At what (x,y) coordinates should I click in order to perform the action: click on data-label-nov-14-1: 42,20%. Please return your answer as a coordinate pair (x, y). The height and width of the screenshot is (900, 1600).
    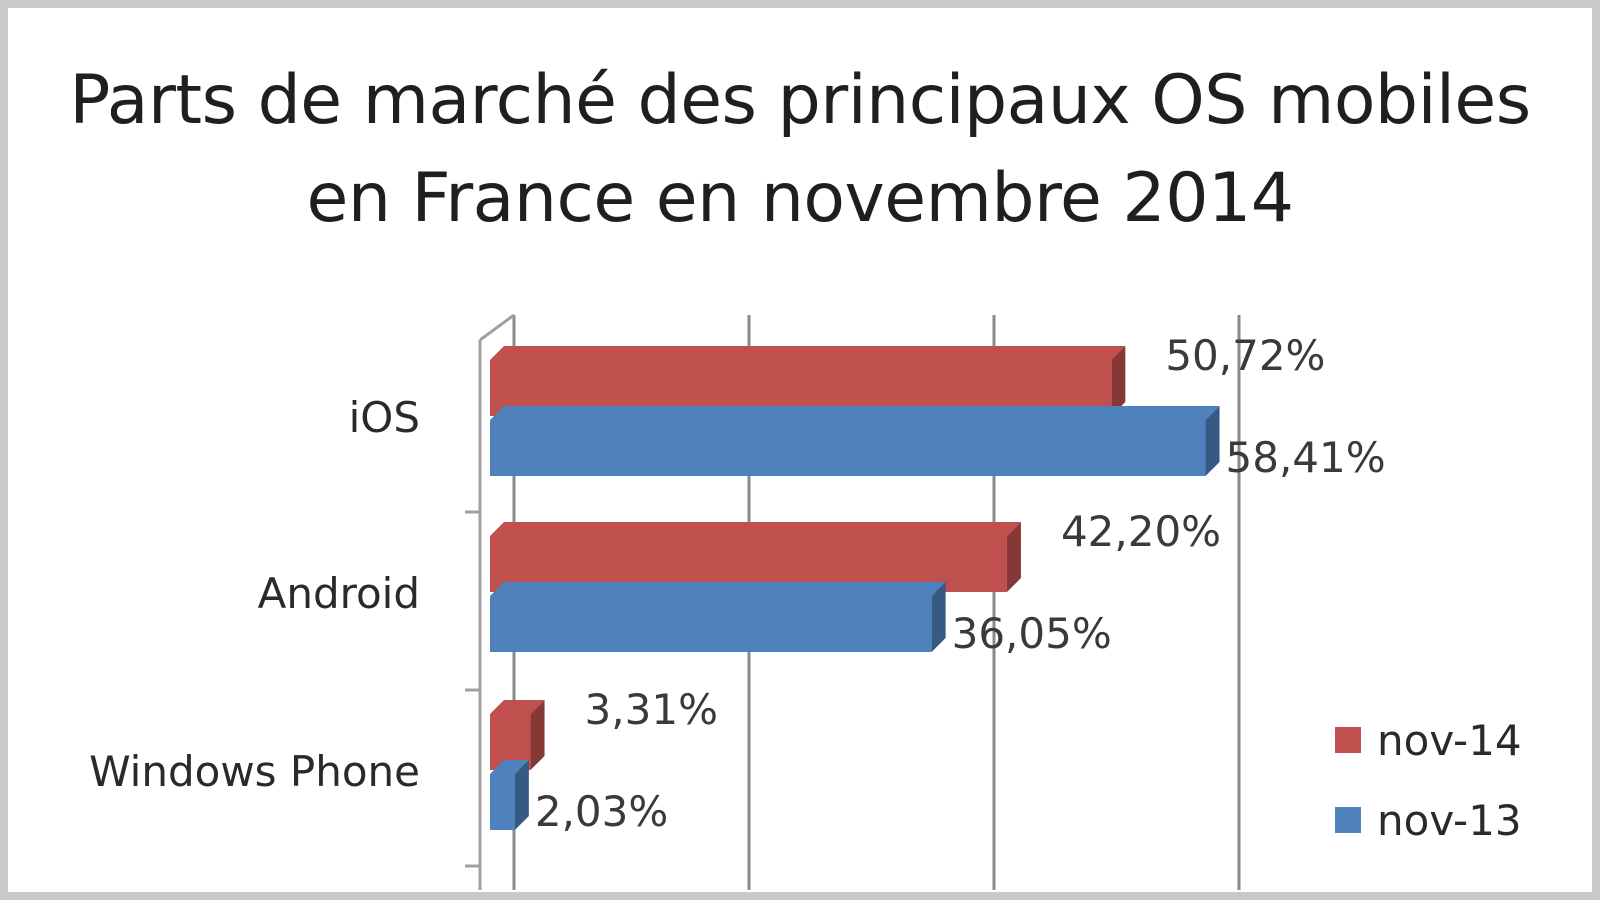
    Looking at the image, I should click on (1141, 531).